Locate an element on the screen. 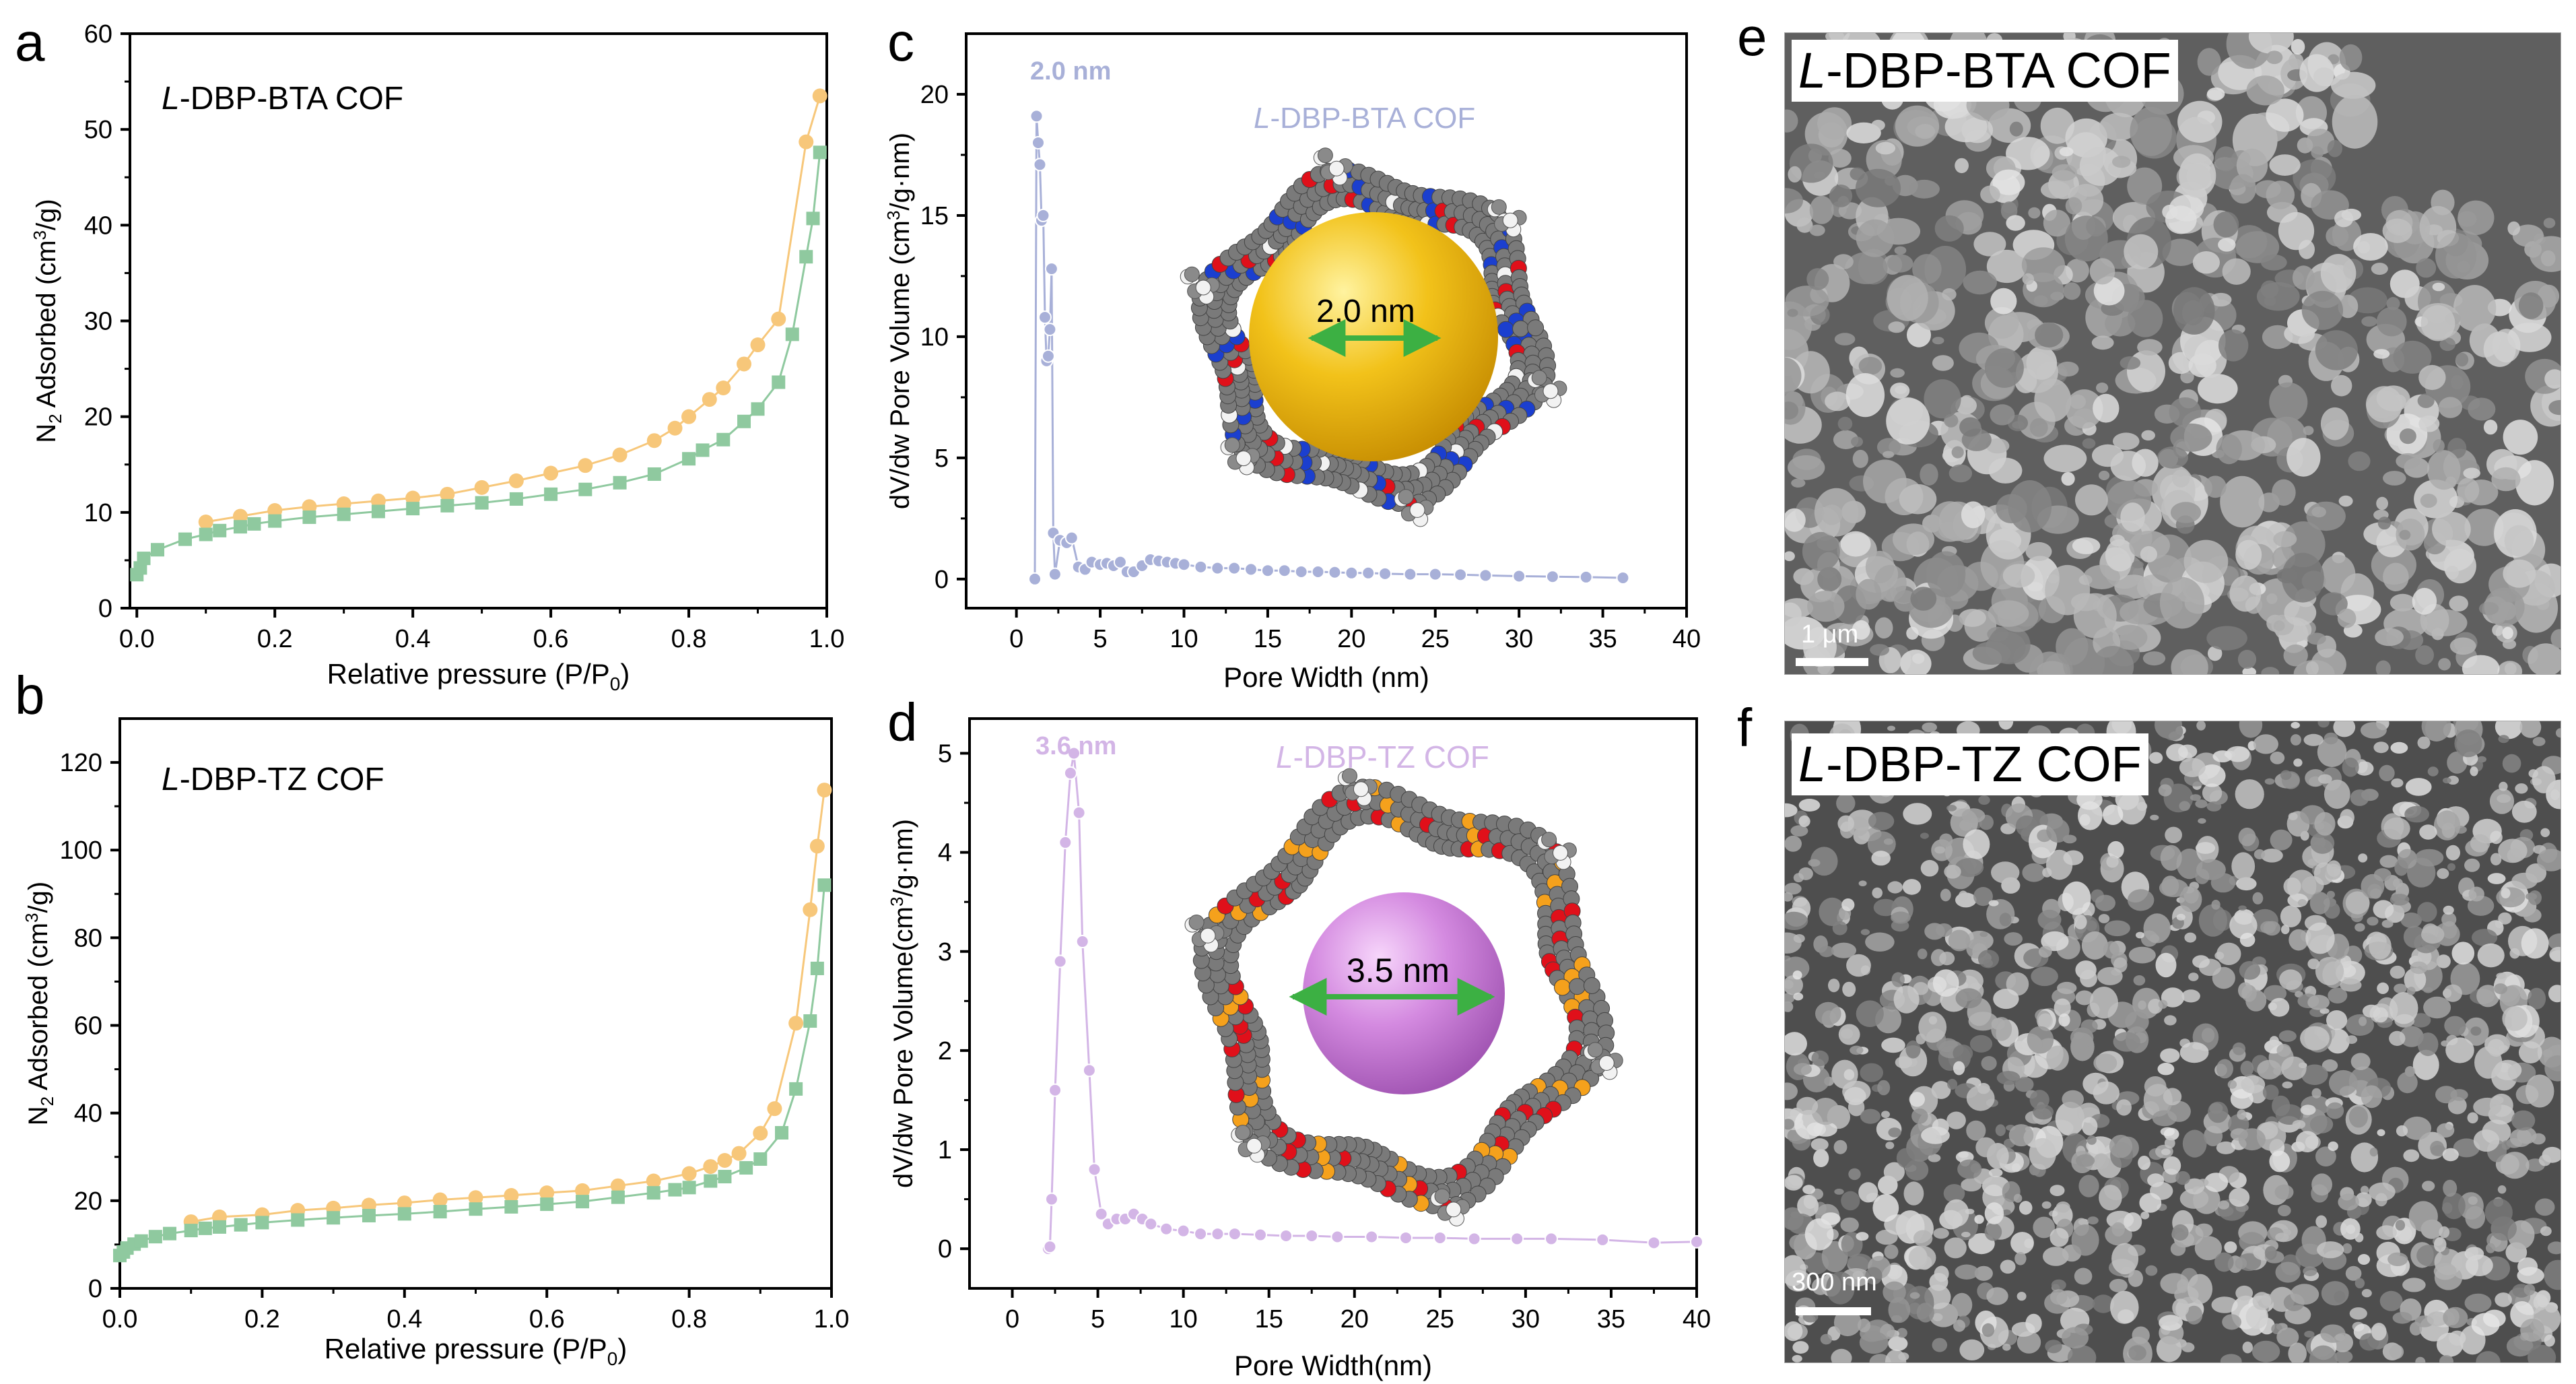 The height and width of the screenshot is (1384, 2576). y-tick-label-a: 0 is located at coordinates (105, 609).